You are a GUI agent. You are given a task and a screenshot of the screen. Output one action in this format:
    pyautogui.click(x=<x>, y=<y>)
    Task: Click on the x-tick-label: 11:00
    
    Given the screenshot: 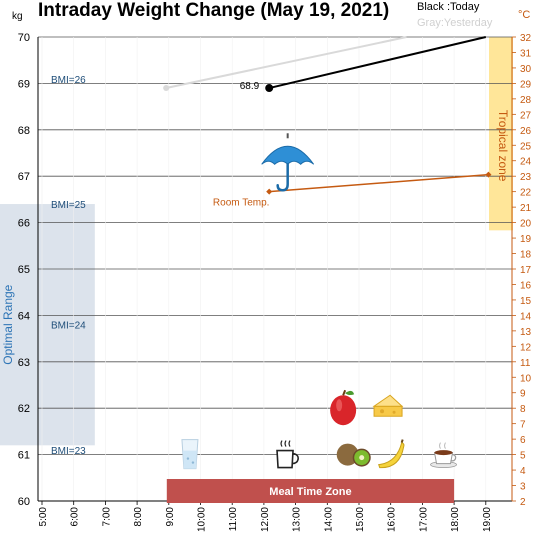 What is the action you would take?
    pyautogui.click(x=233, y=519)
    